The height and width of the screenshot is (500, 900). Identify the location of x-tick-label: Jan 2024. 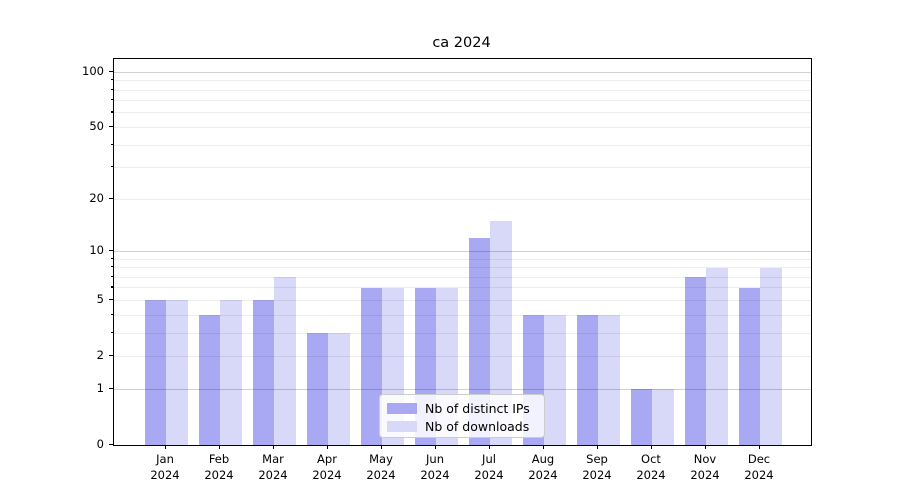
(165, 467).